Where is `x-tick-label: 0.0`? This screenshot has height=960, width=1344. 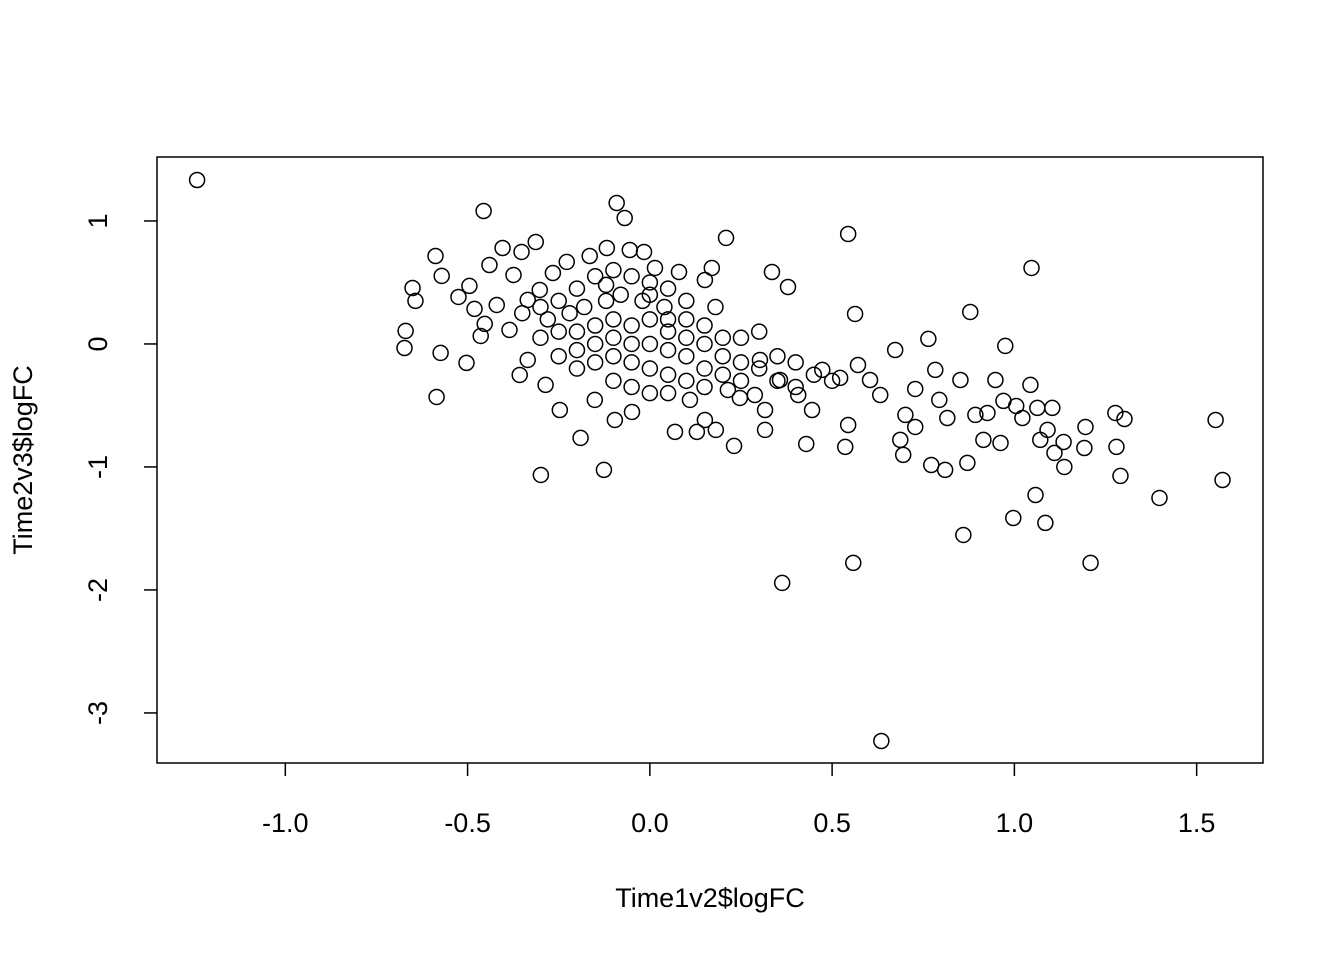
x-tick-label: 0.0 is located at coordinates (650, 823).